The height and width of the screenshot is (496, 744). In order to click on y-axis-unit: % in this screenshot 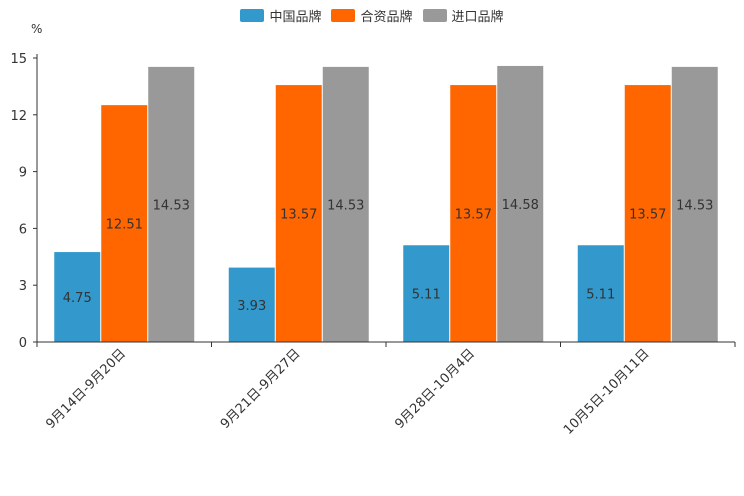, I will do `click(36, 29)`.